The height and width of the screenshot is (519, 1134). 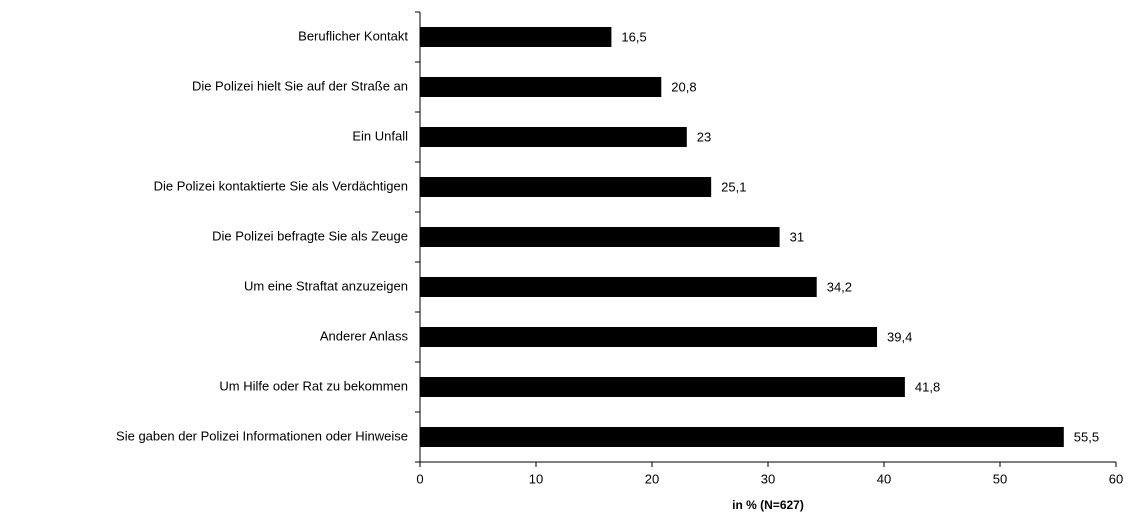 What do you see at coordinates (364, 335) in the screenshot?
I see `y-tick-label: Anderer Anlass` at bounding box center [364, 335].